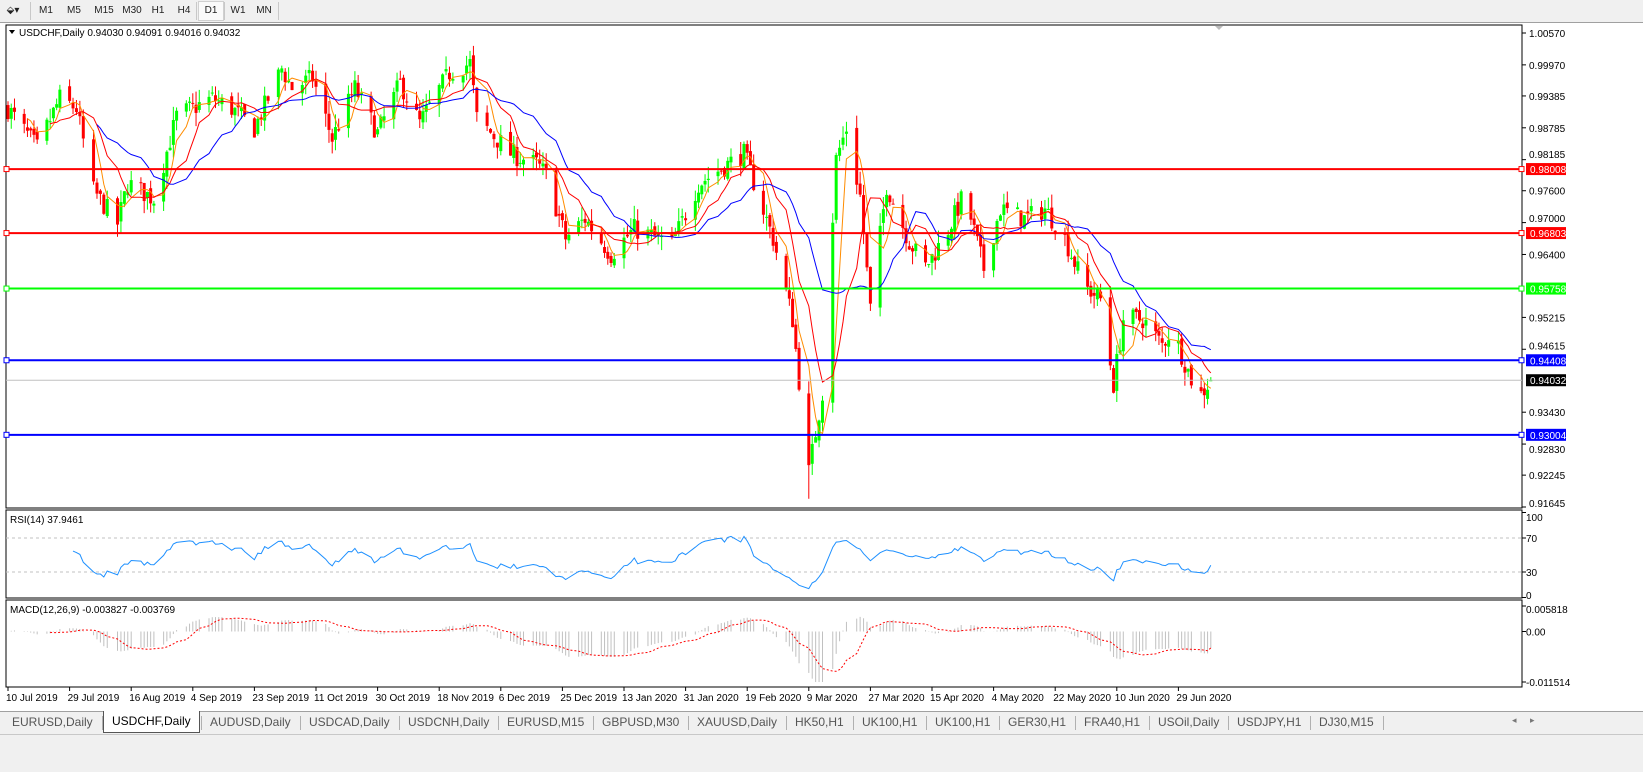  Describe the element at coordinates (1532, 720) in the screenshot. I see `scroll-right-button: ▸` at that location.